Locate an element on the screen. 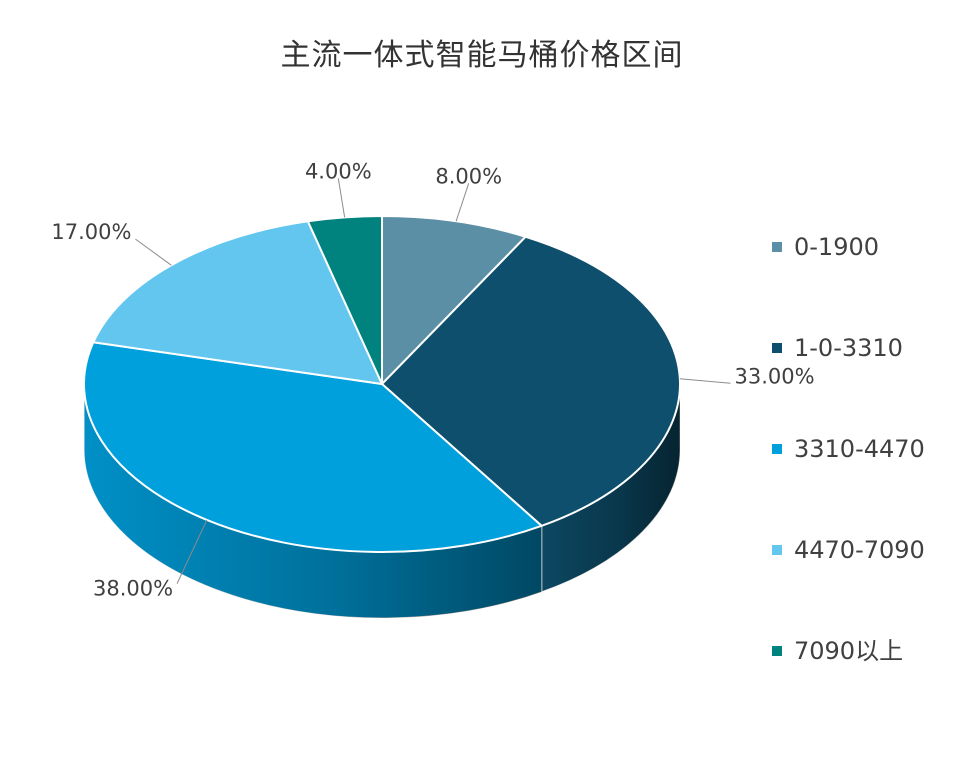 The image size is (964, 774). legend-item-2: 3310-4470 is located at coordinates (848, 480).